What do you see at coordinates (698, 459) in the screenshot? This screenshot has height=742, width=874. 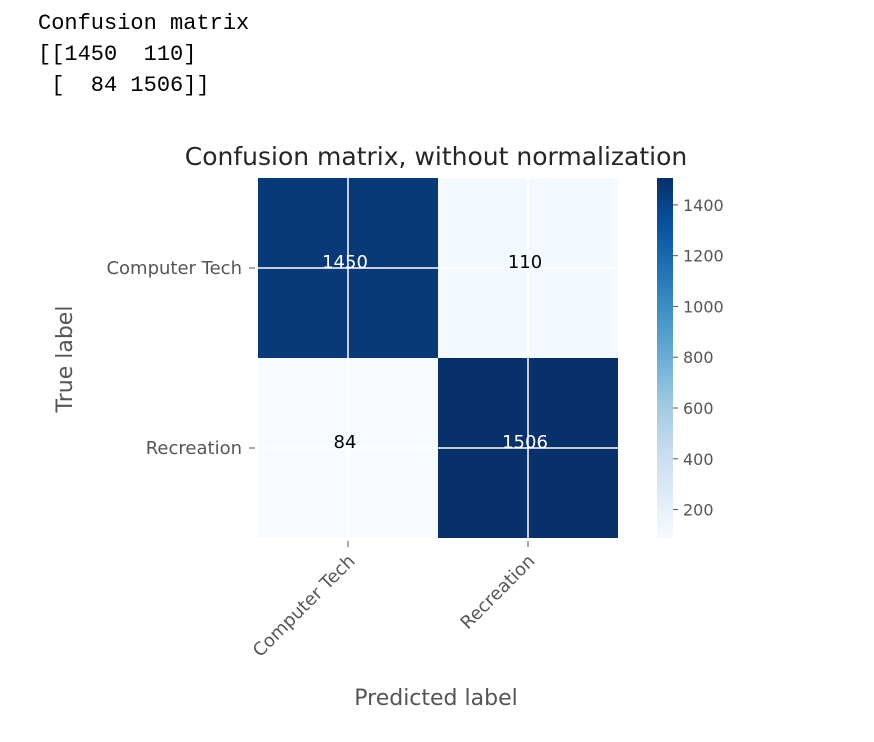 I see `colorbar-tick-label: 400` at bounding box center [698, 459].